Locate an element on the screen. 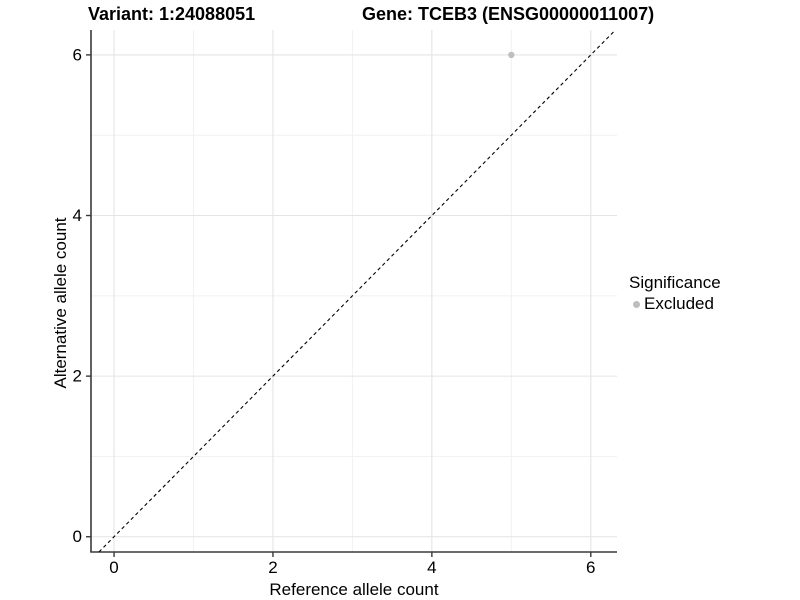  variant-title: Variant: 1:24088051 is located at coordinates (172, 14).